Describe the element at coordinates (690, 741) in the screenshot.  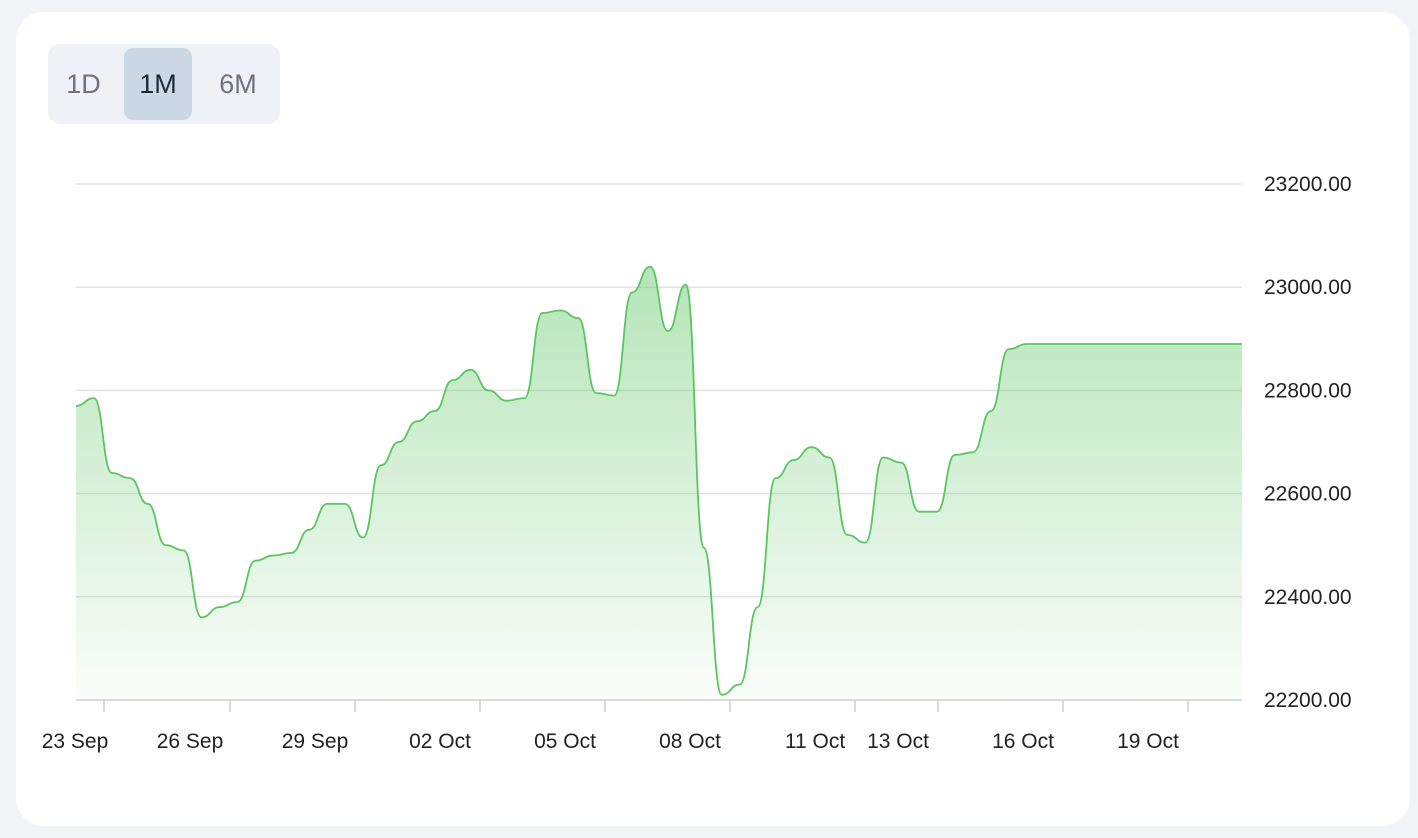
I see `x-tick-label: 08 Oct` at that location.